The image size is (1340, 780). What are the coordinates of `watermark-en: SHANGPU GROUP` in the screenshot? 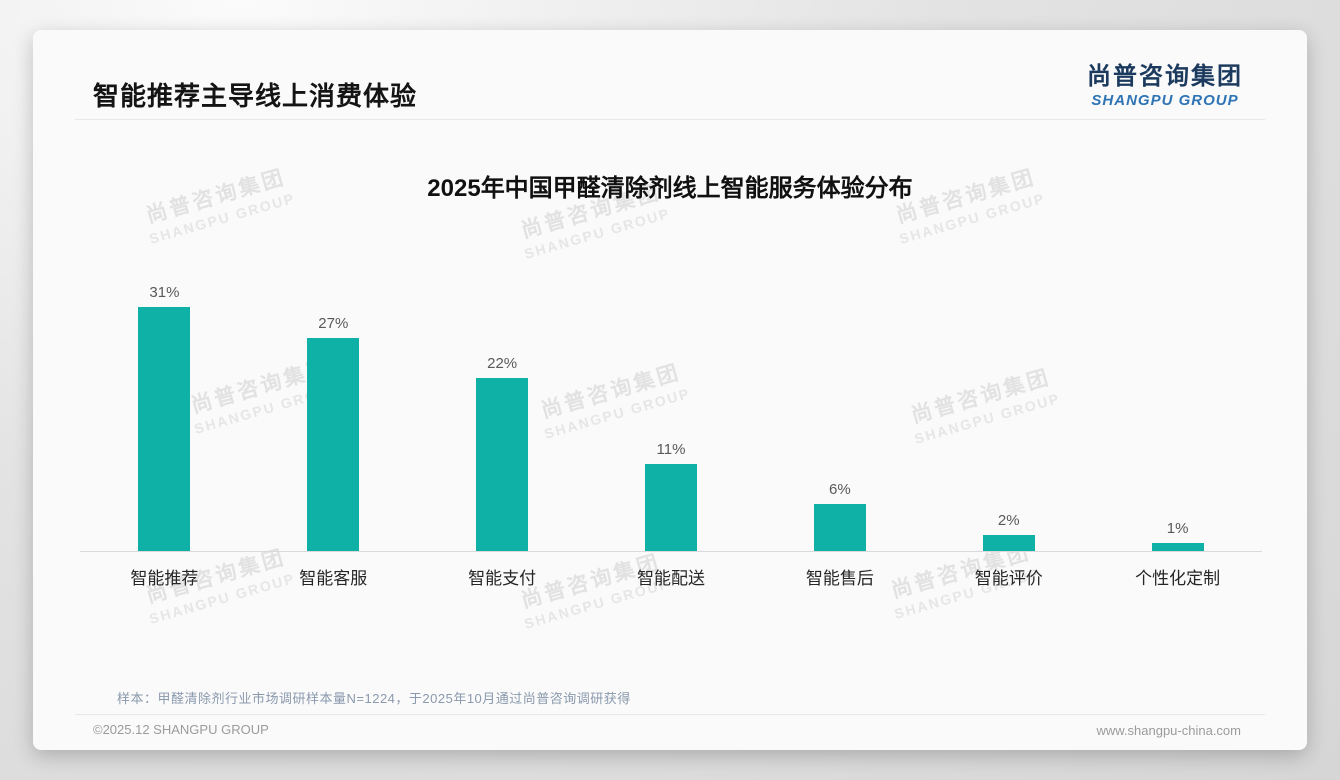 It's located at (597, 233).